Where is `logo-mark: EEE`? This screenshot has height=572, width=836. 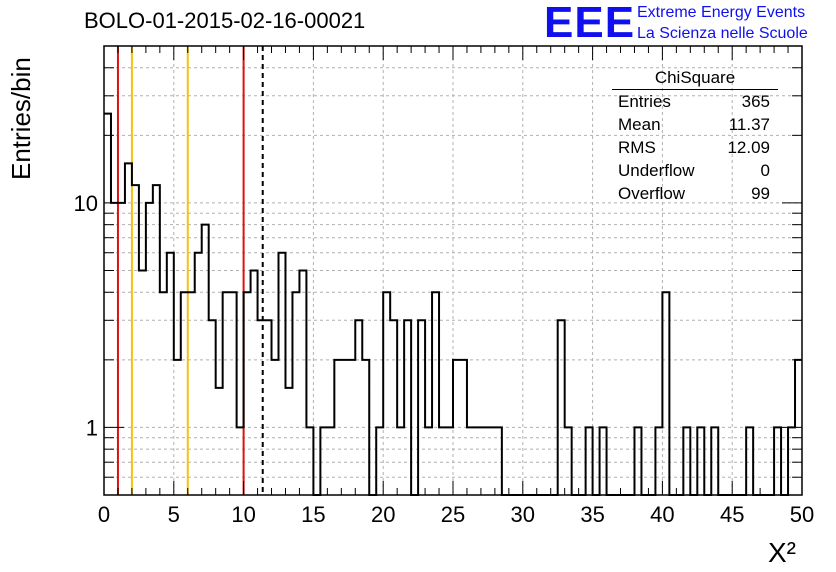 logo-mark: EEE is located at coordinates (590, 23).